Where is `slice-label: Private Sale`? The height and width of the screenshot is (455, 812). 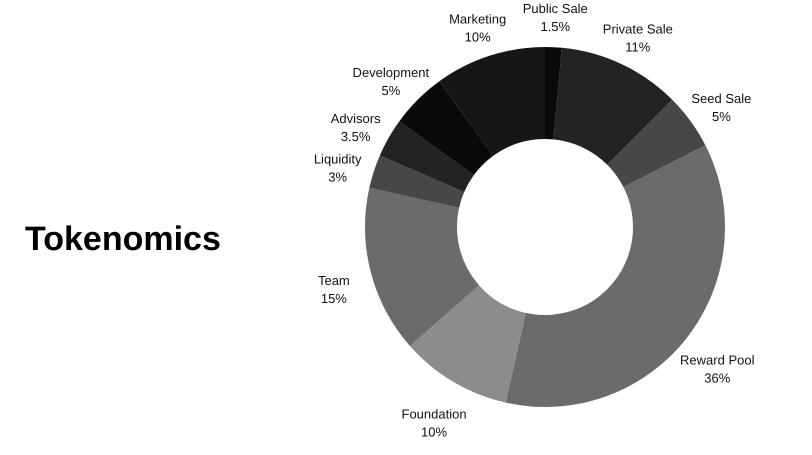 slice-label: Private Sale is located at coordinates (637, 29).